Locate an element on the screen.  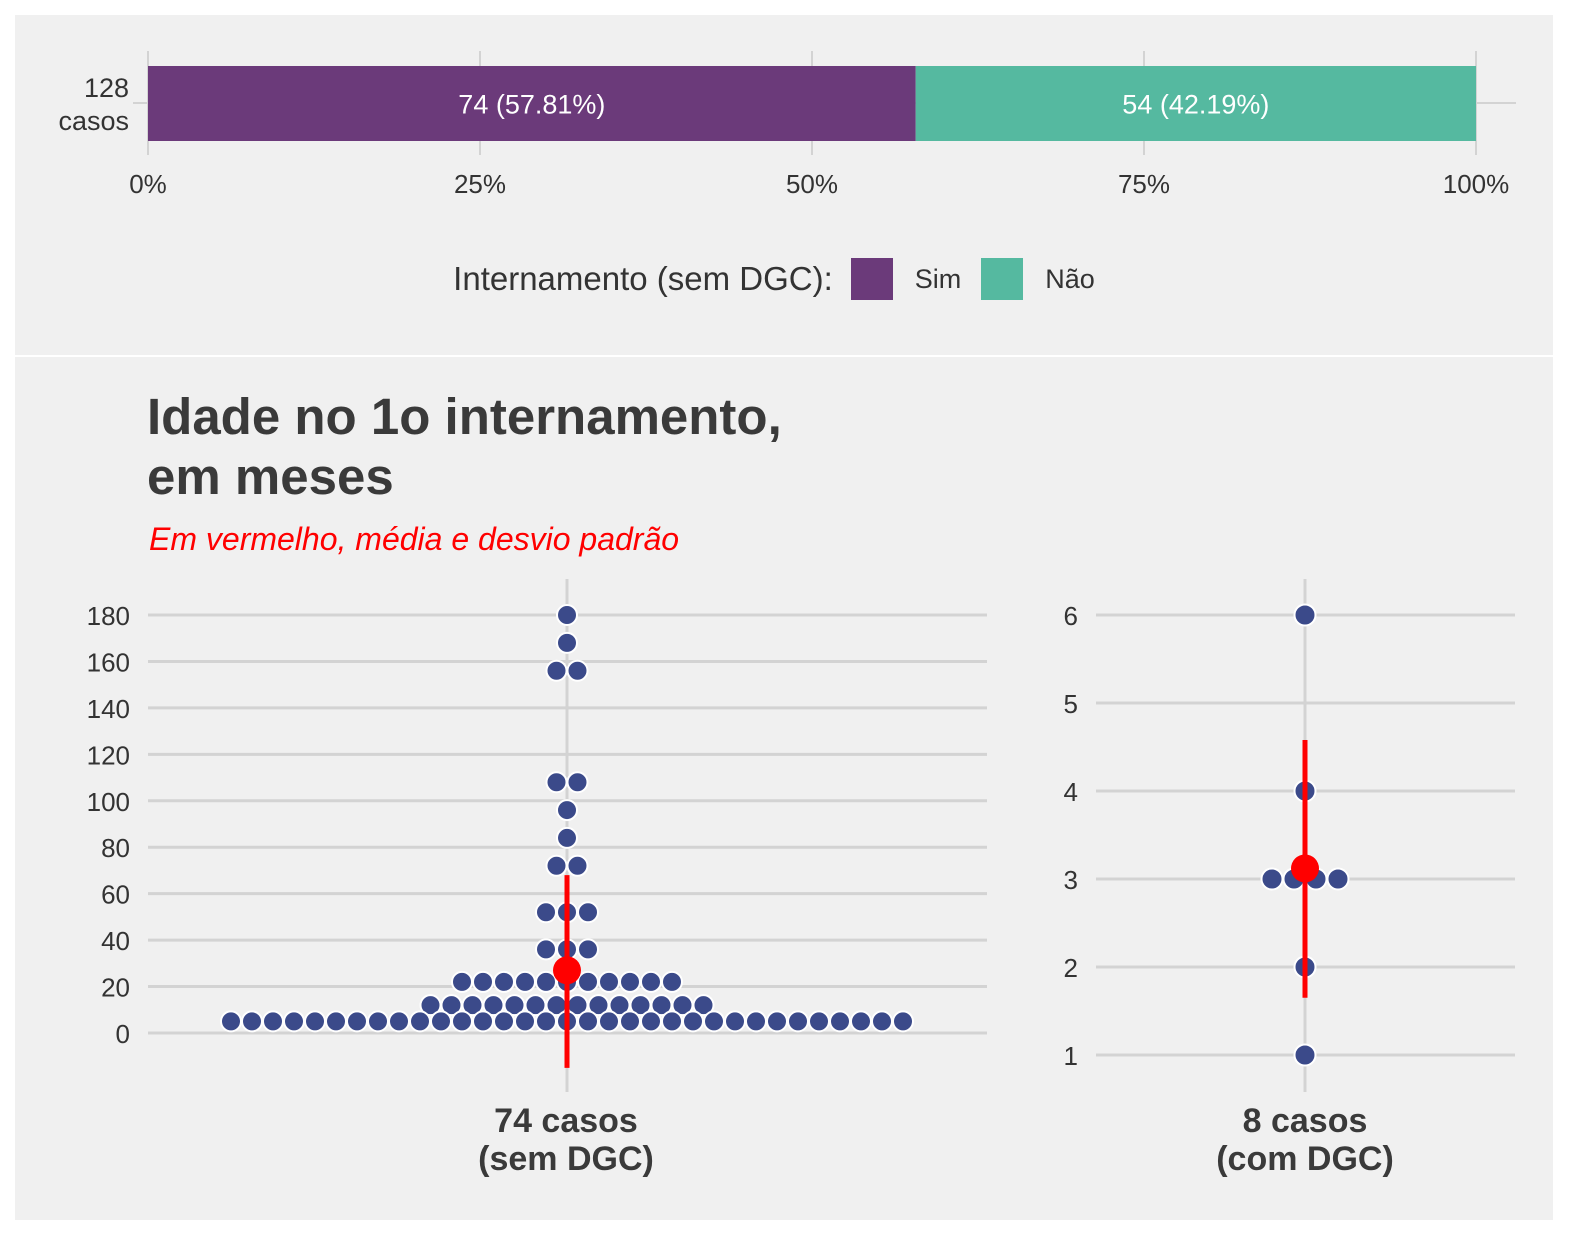
bar-tick-label-75: 75% is located at coordinates (1144, 184).